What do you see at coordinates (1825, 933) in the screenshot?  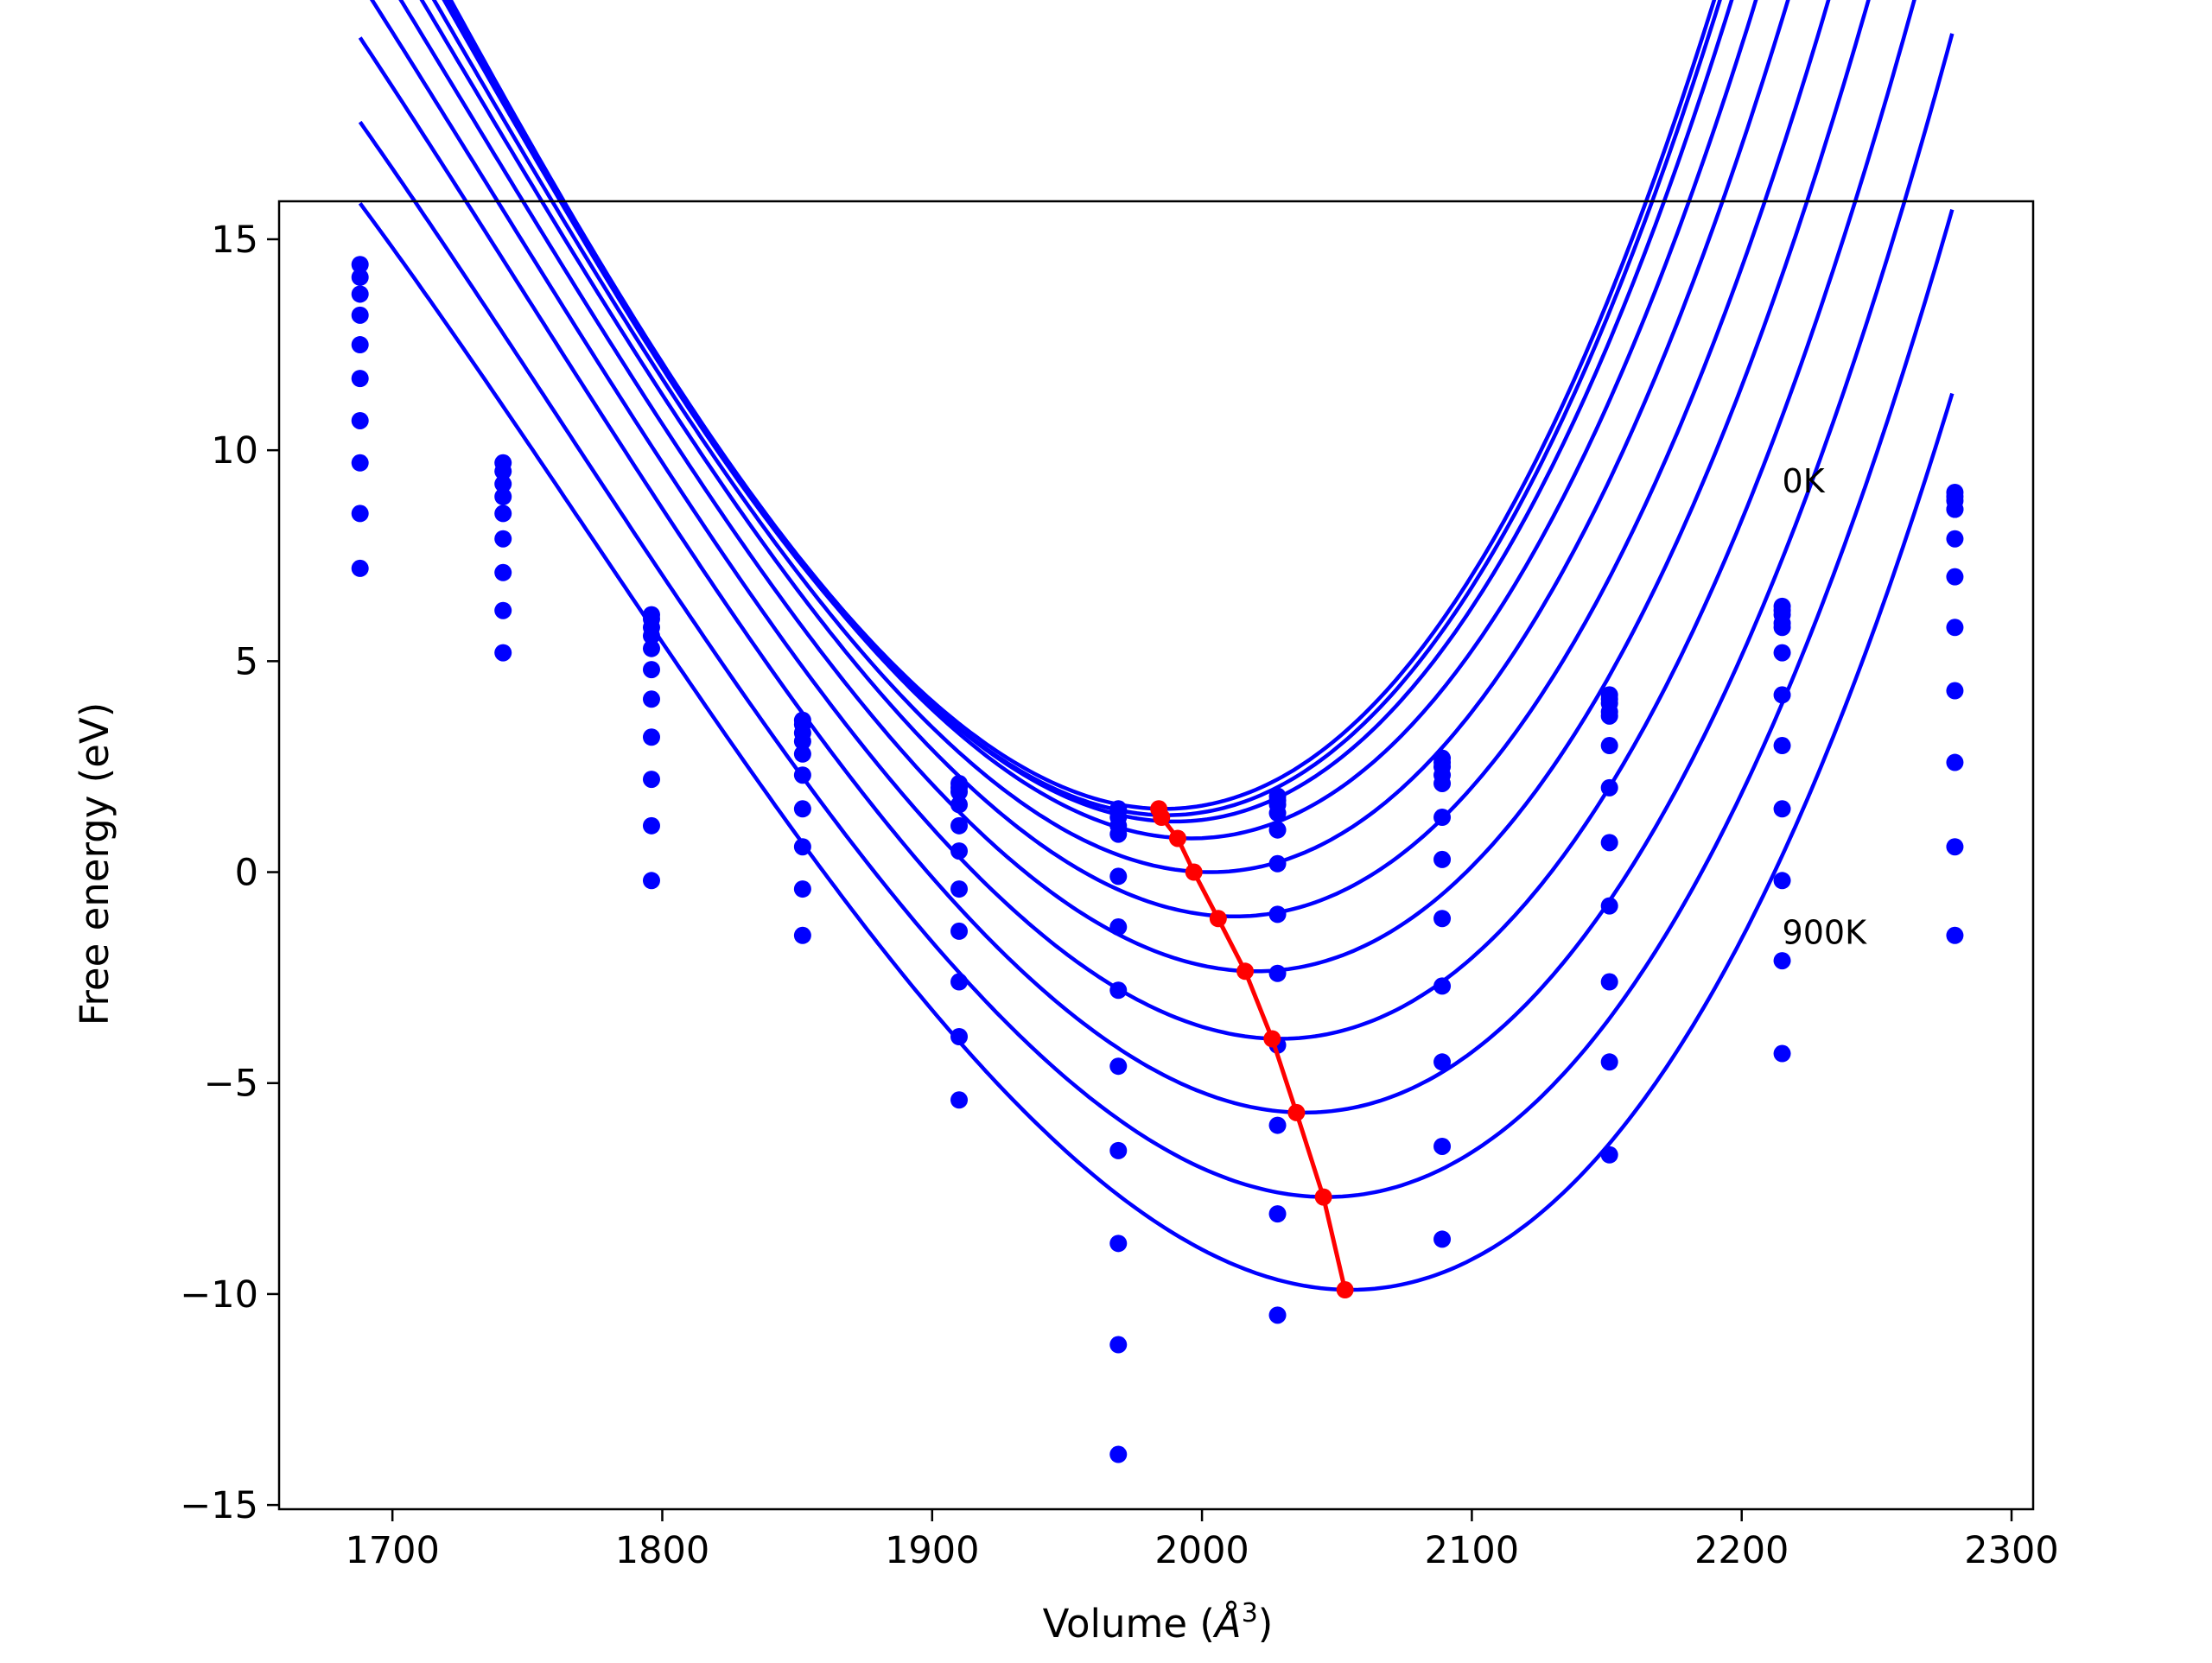 I see `annotation-1: 900K` at bounding box center [1825, 933].